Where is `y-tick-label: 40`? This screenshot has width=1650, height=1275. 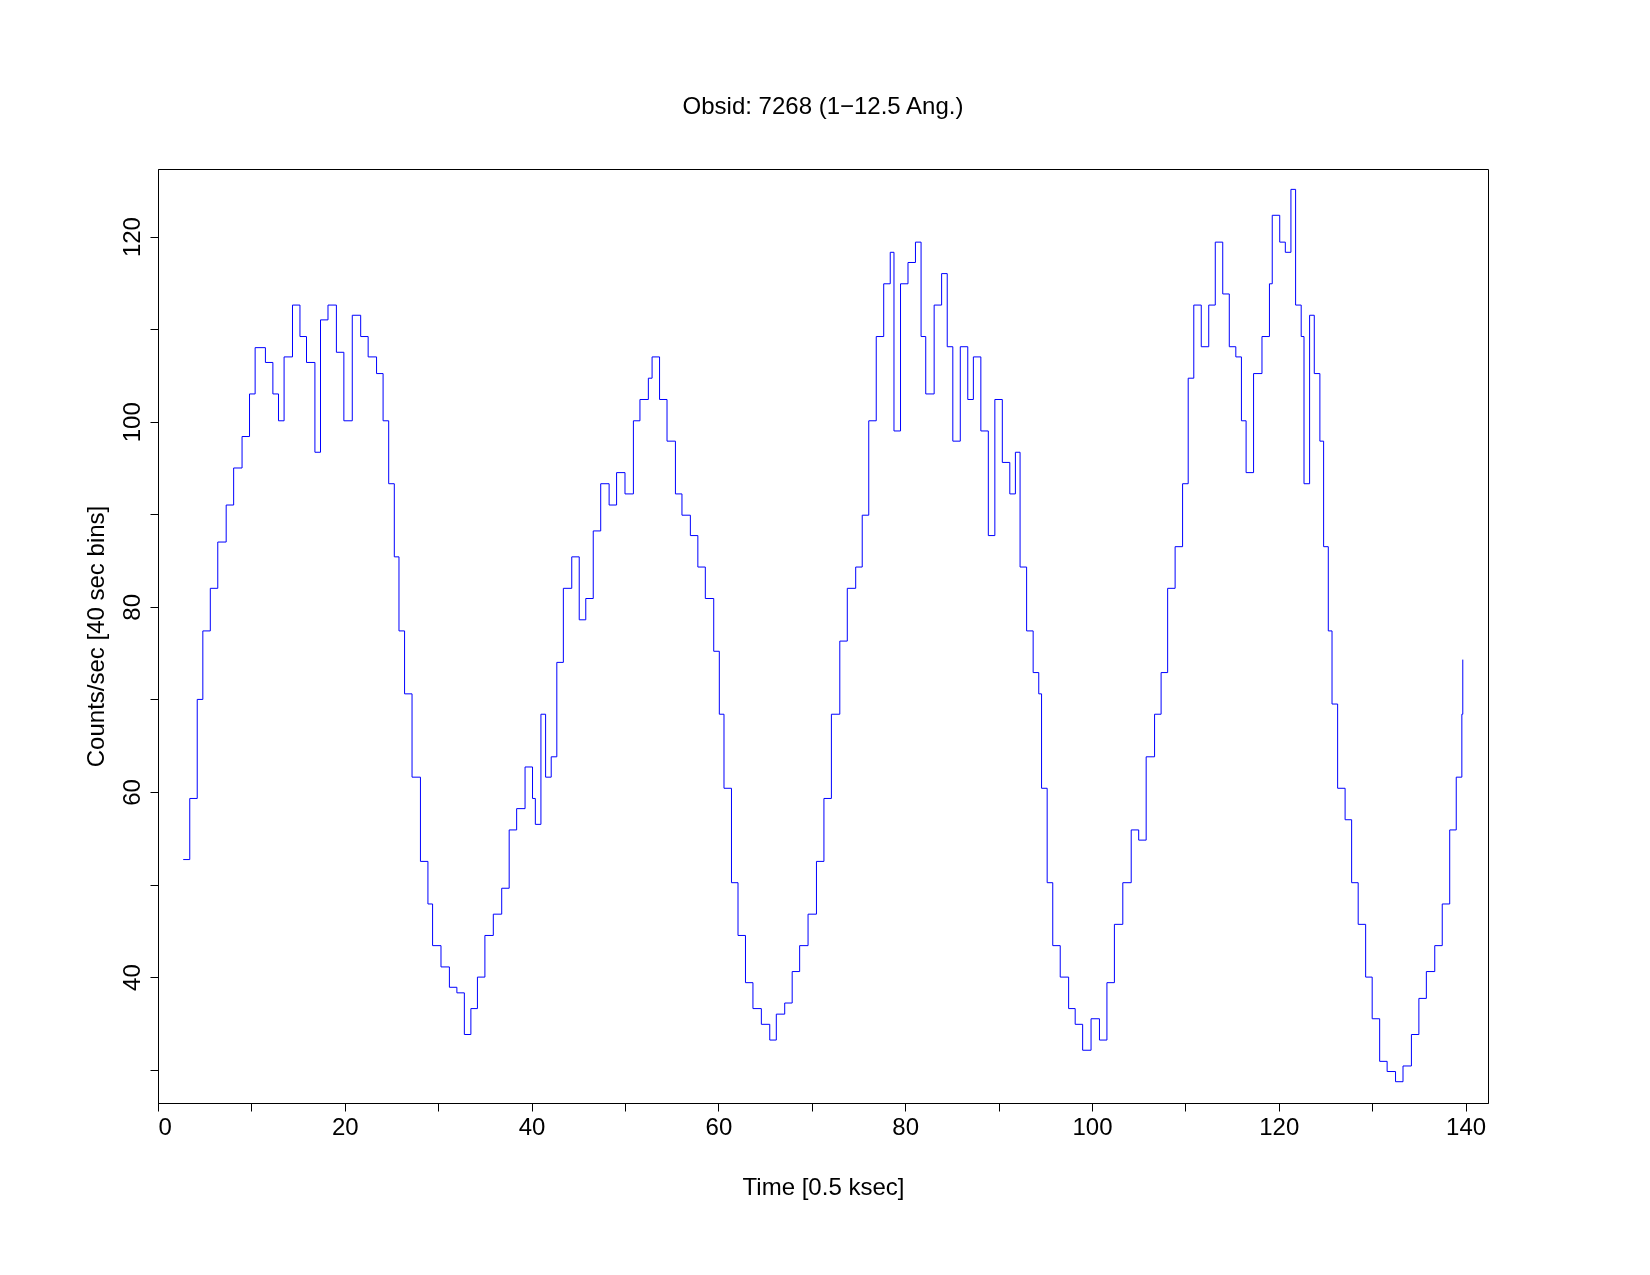 y-tick-label: 40 is located at coordinates (131, 977).